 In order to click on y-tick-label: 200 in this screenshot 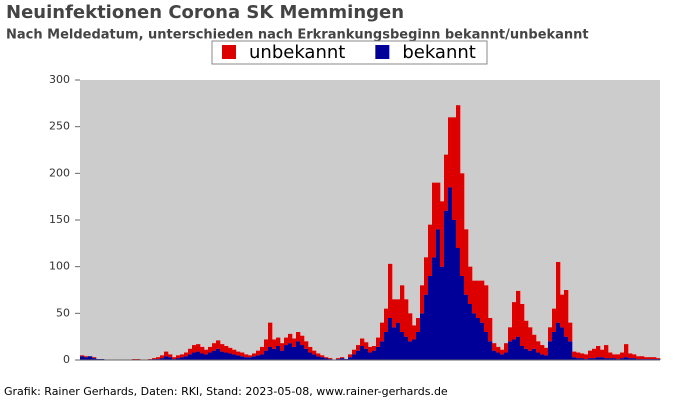, I will do `click(59, 172)`.